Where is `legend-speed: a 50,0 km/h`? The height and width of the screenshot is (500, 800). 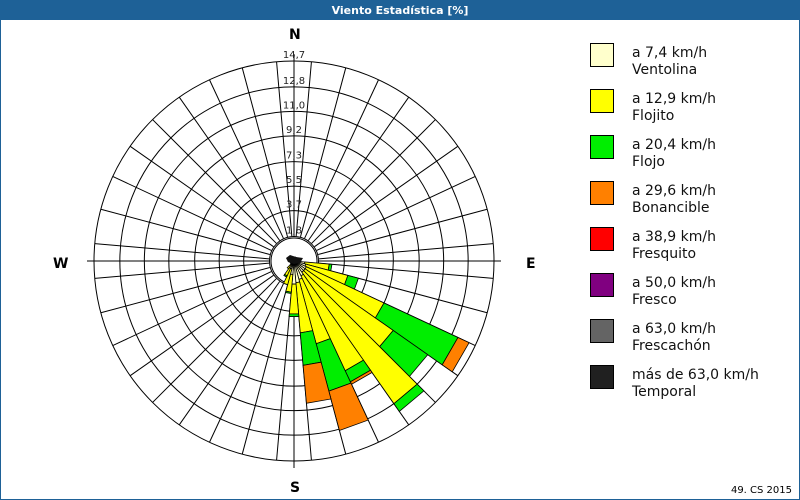
legend-speed: a 50,0 km/h is located at coordinates (674, 283).